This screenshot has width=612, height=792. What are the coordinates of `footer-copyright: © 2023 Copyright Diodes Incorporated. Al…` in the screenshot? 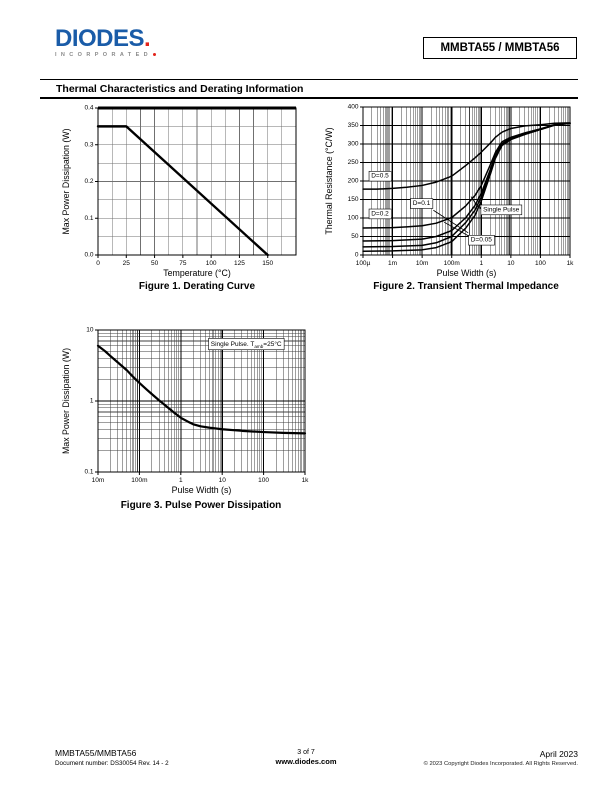 It's located at (500, 763).